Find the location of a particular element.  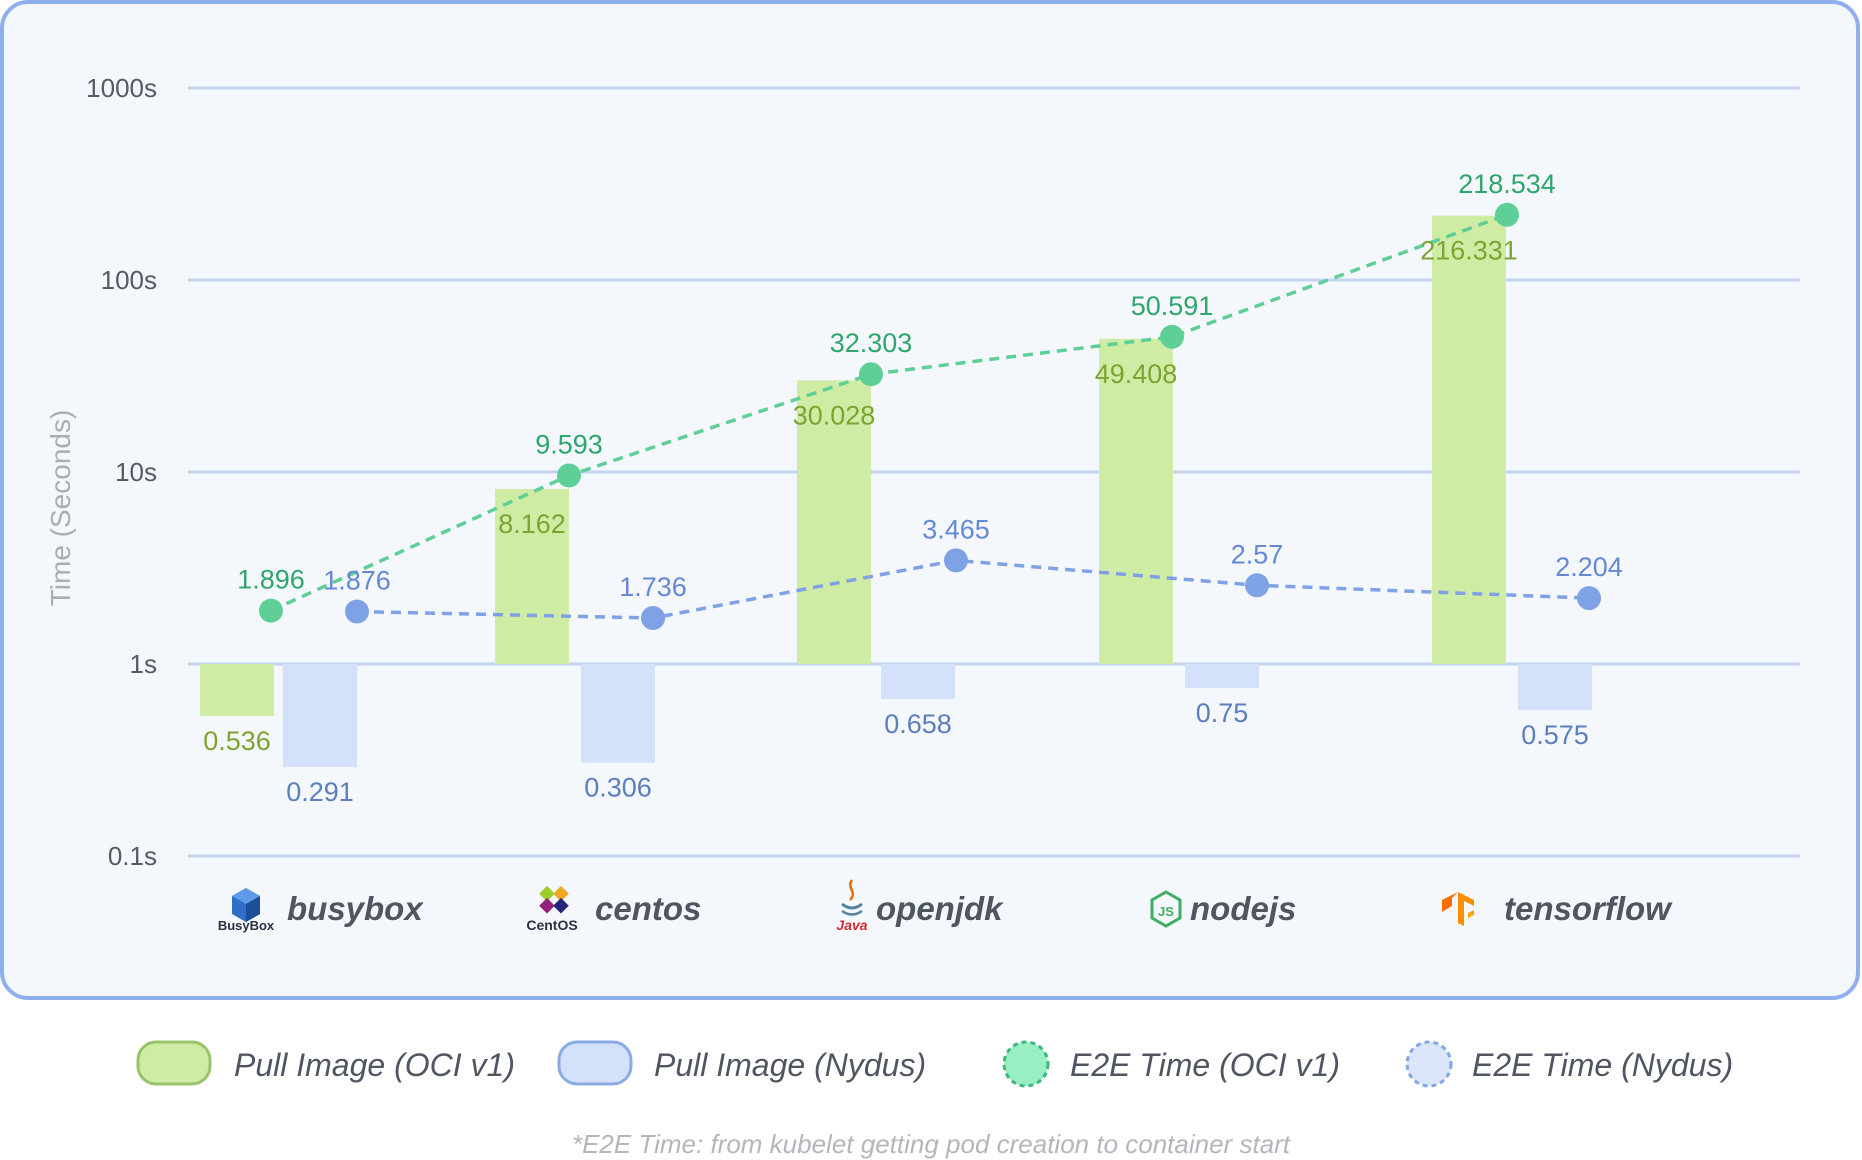

point-value-label: 2.57 is located at coordinates (1257, 554).